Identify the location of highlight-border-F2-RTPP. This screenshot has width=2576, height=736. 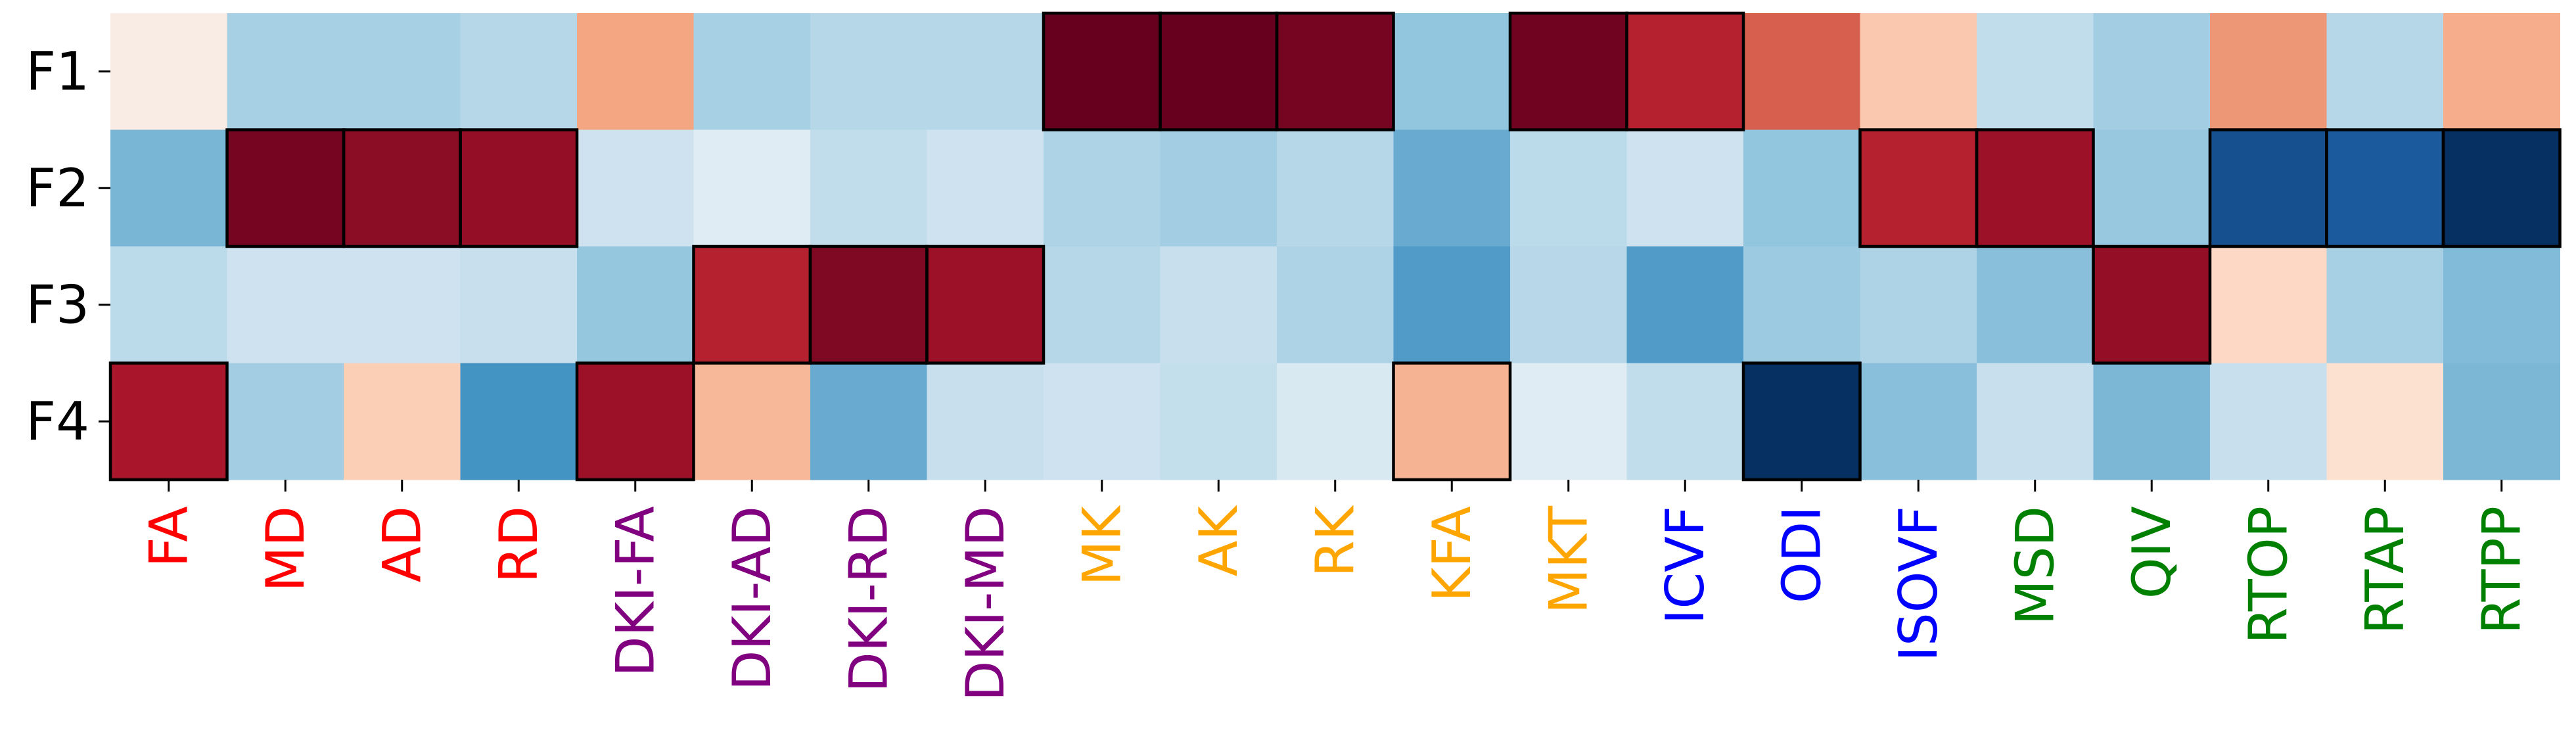
(2501, 188).